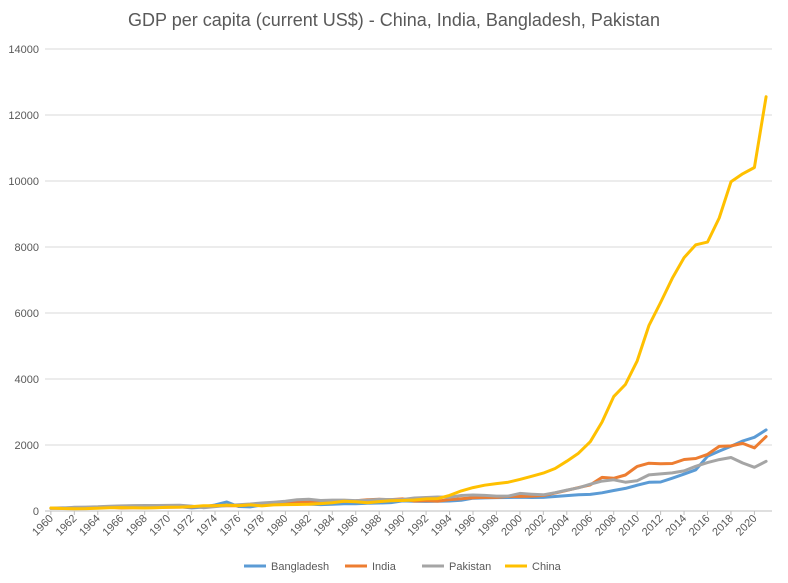 This screenshot has width=788, height=583. I want to click on x-tick-label: 2020, so click(747, 526).